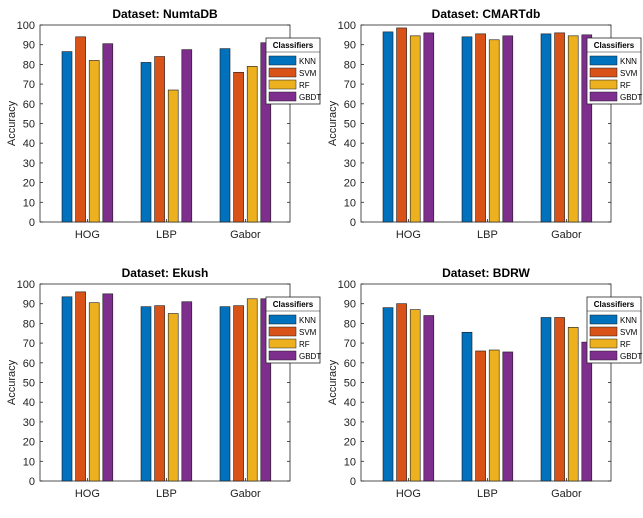 The height and width of the screenshot is (518, 643). Describe the element at coordinates (165, 273) in the screenshot. I see `chart-title: Dataset: Ekush` at that location.